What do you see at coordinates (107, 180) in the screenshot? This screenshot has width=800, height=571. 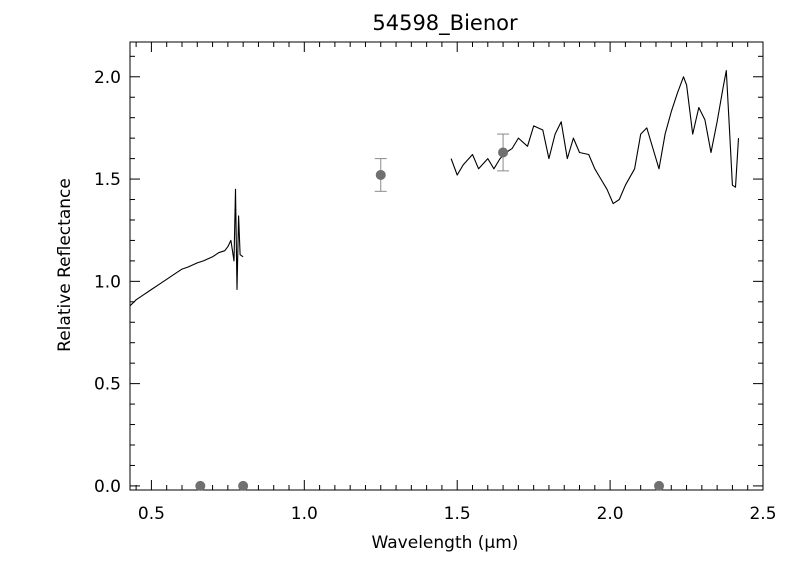 I see `y-tick-label: 1.5` at bounding box center [107, 180].